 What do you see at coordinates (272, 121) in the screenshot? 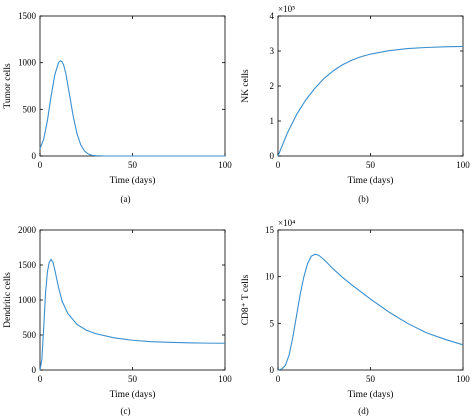
I see `y-tick-label: 1` at bounding box center [272, 121].